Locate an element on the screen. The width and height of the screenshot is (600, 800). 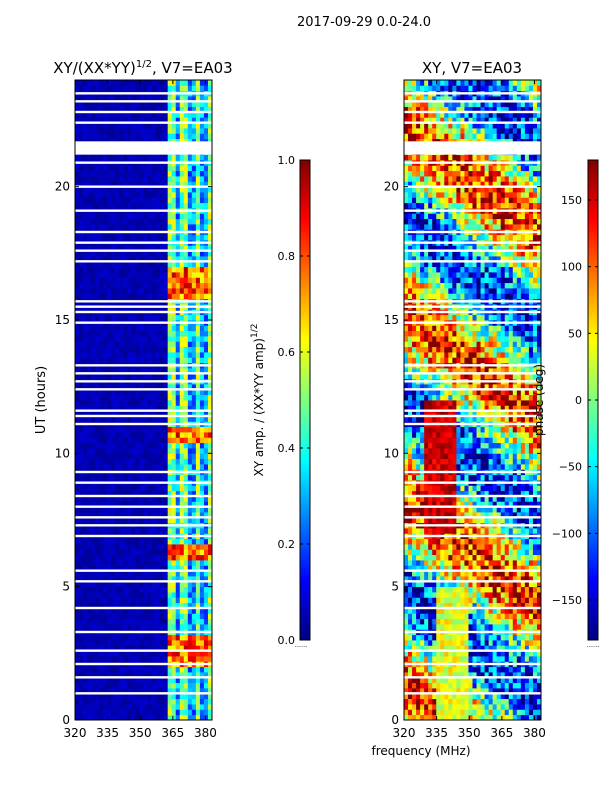
flagged-row is located at coordinates (143, 536).